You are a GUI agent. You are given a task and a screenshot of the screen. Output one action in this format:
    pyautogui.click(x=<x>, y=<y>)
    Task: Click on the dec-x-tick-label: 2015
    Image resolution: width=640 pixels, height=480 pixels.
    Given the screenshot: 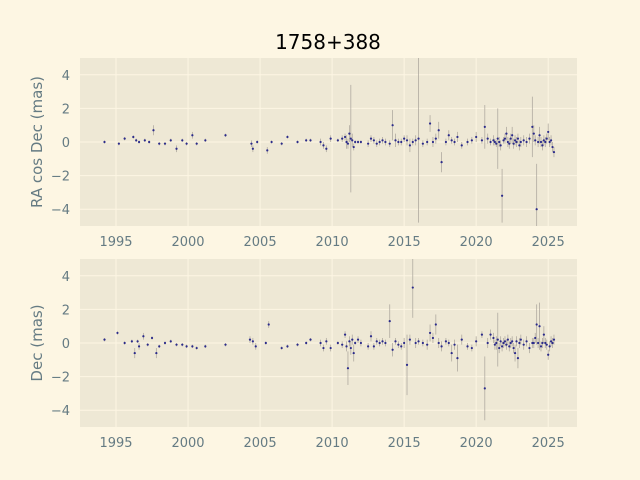 What is the action you would take?
    pyautogui.click(x=404, y=443)
    